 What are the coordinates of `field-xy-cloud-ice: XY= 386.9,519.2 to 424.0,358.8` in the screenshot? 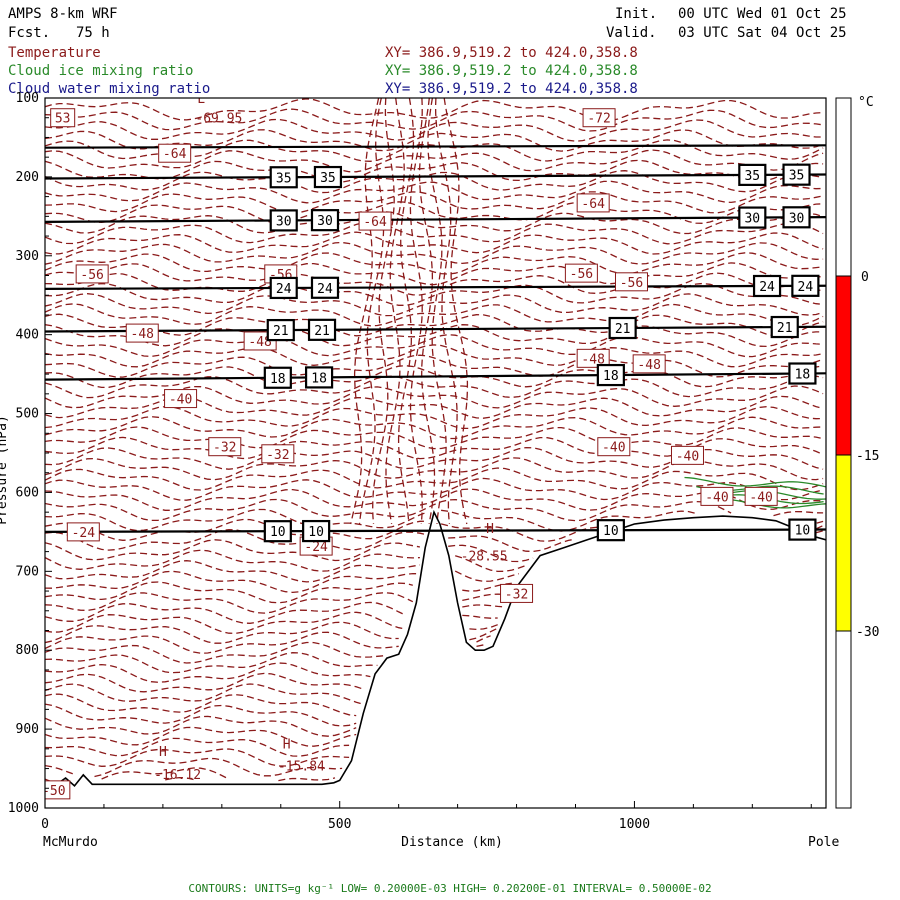 It's located at (511, 71).